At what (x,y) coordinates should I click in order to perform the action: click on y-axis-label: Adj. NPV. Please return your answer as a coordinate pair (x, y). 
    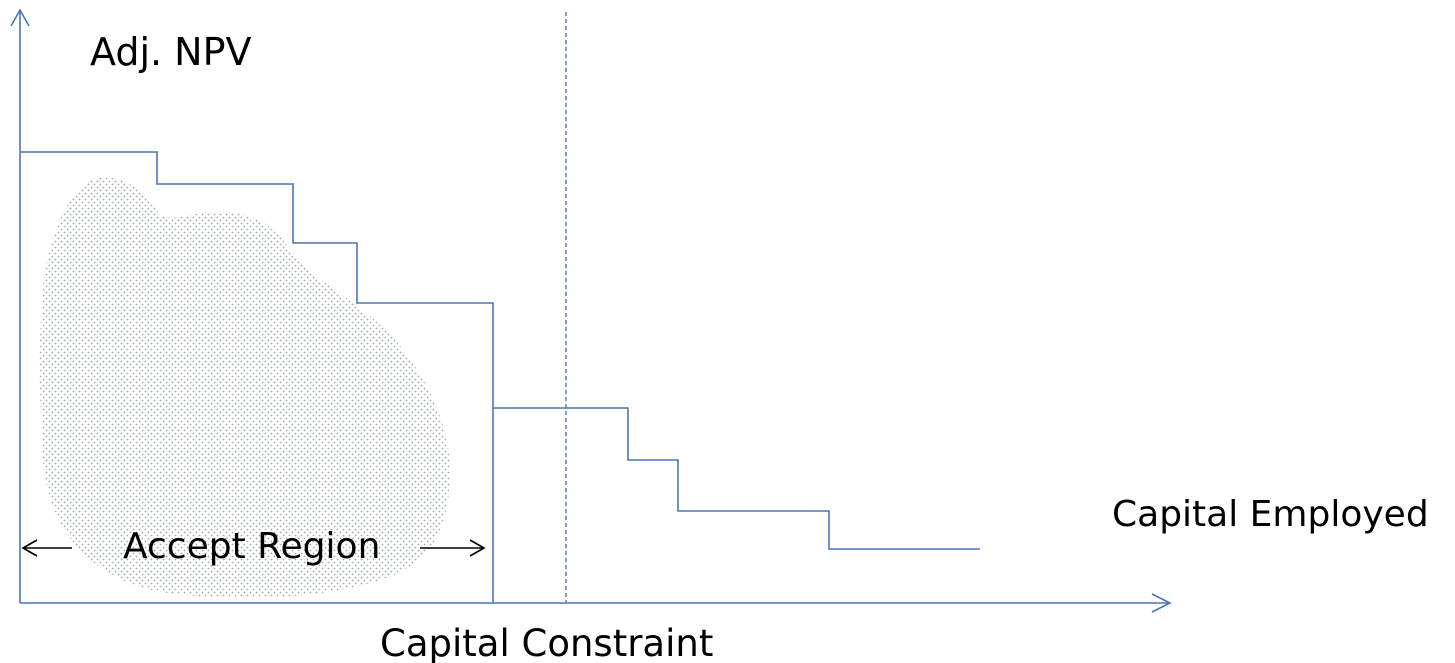
    Looking at the image, I should click on (171, 52).